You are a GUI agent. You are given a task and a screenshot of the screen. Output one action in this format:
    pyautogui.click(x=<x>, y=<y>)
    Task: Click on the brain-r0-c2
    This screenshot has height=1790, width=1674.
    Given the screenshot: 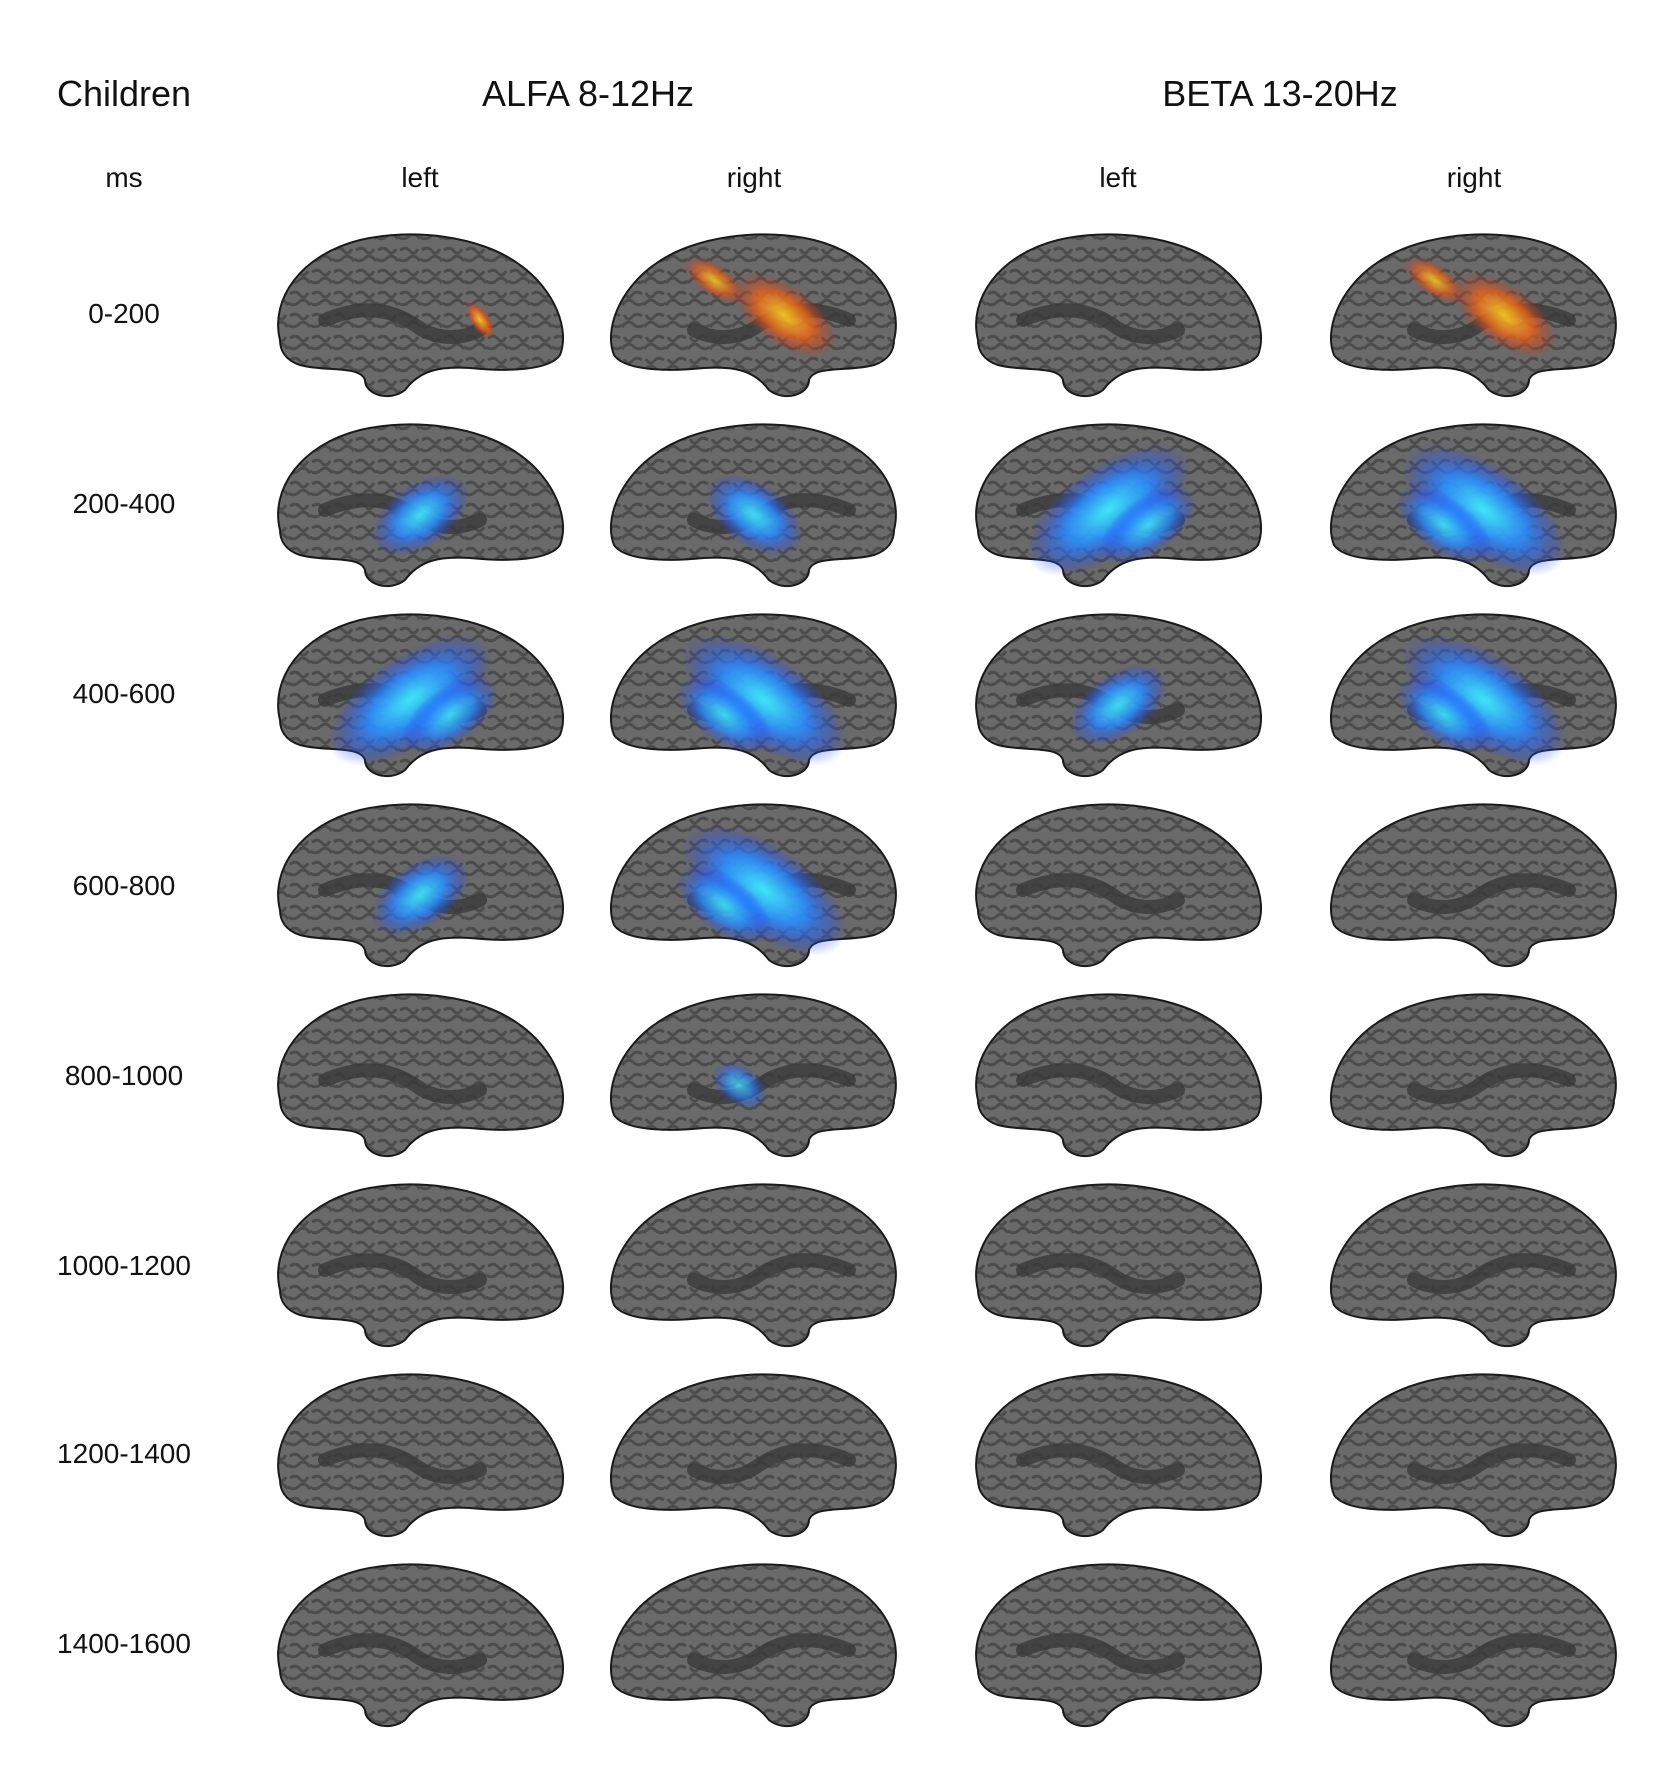 What is the action you would take?
    pyautogui.click(x=1119, y=315)
    